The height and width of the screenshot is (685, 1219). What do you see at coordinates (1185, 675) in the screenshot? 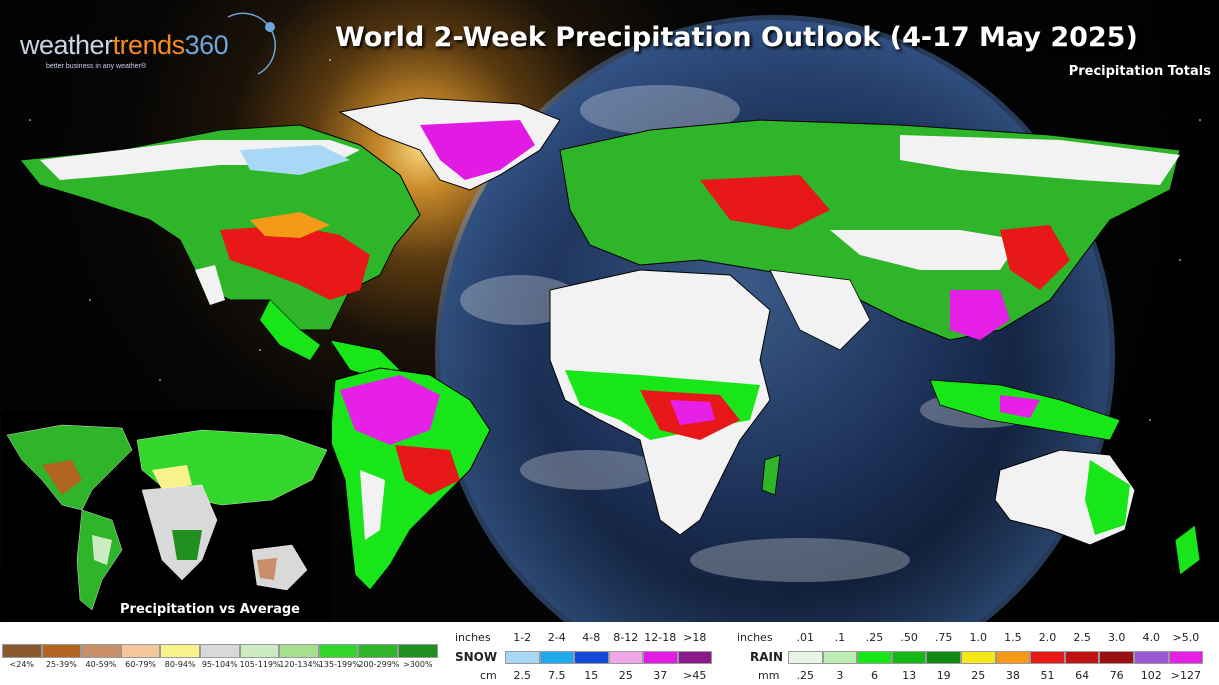
I see `rain-mm-tick: >127` at bounding box center [1185, 675].